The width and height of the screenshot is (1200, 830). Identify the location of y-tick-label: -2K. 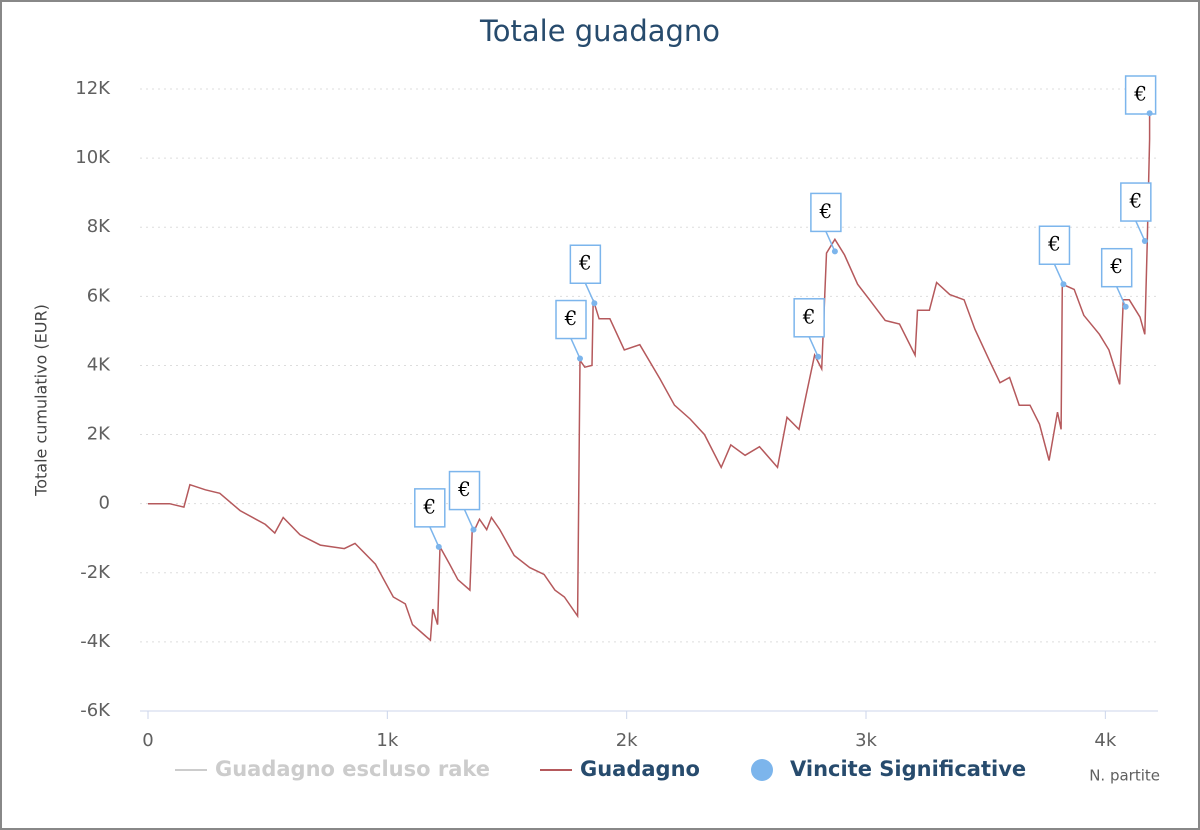
(95, 572).